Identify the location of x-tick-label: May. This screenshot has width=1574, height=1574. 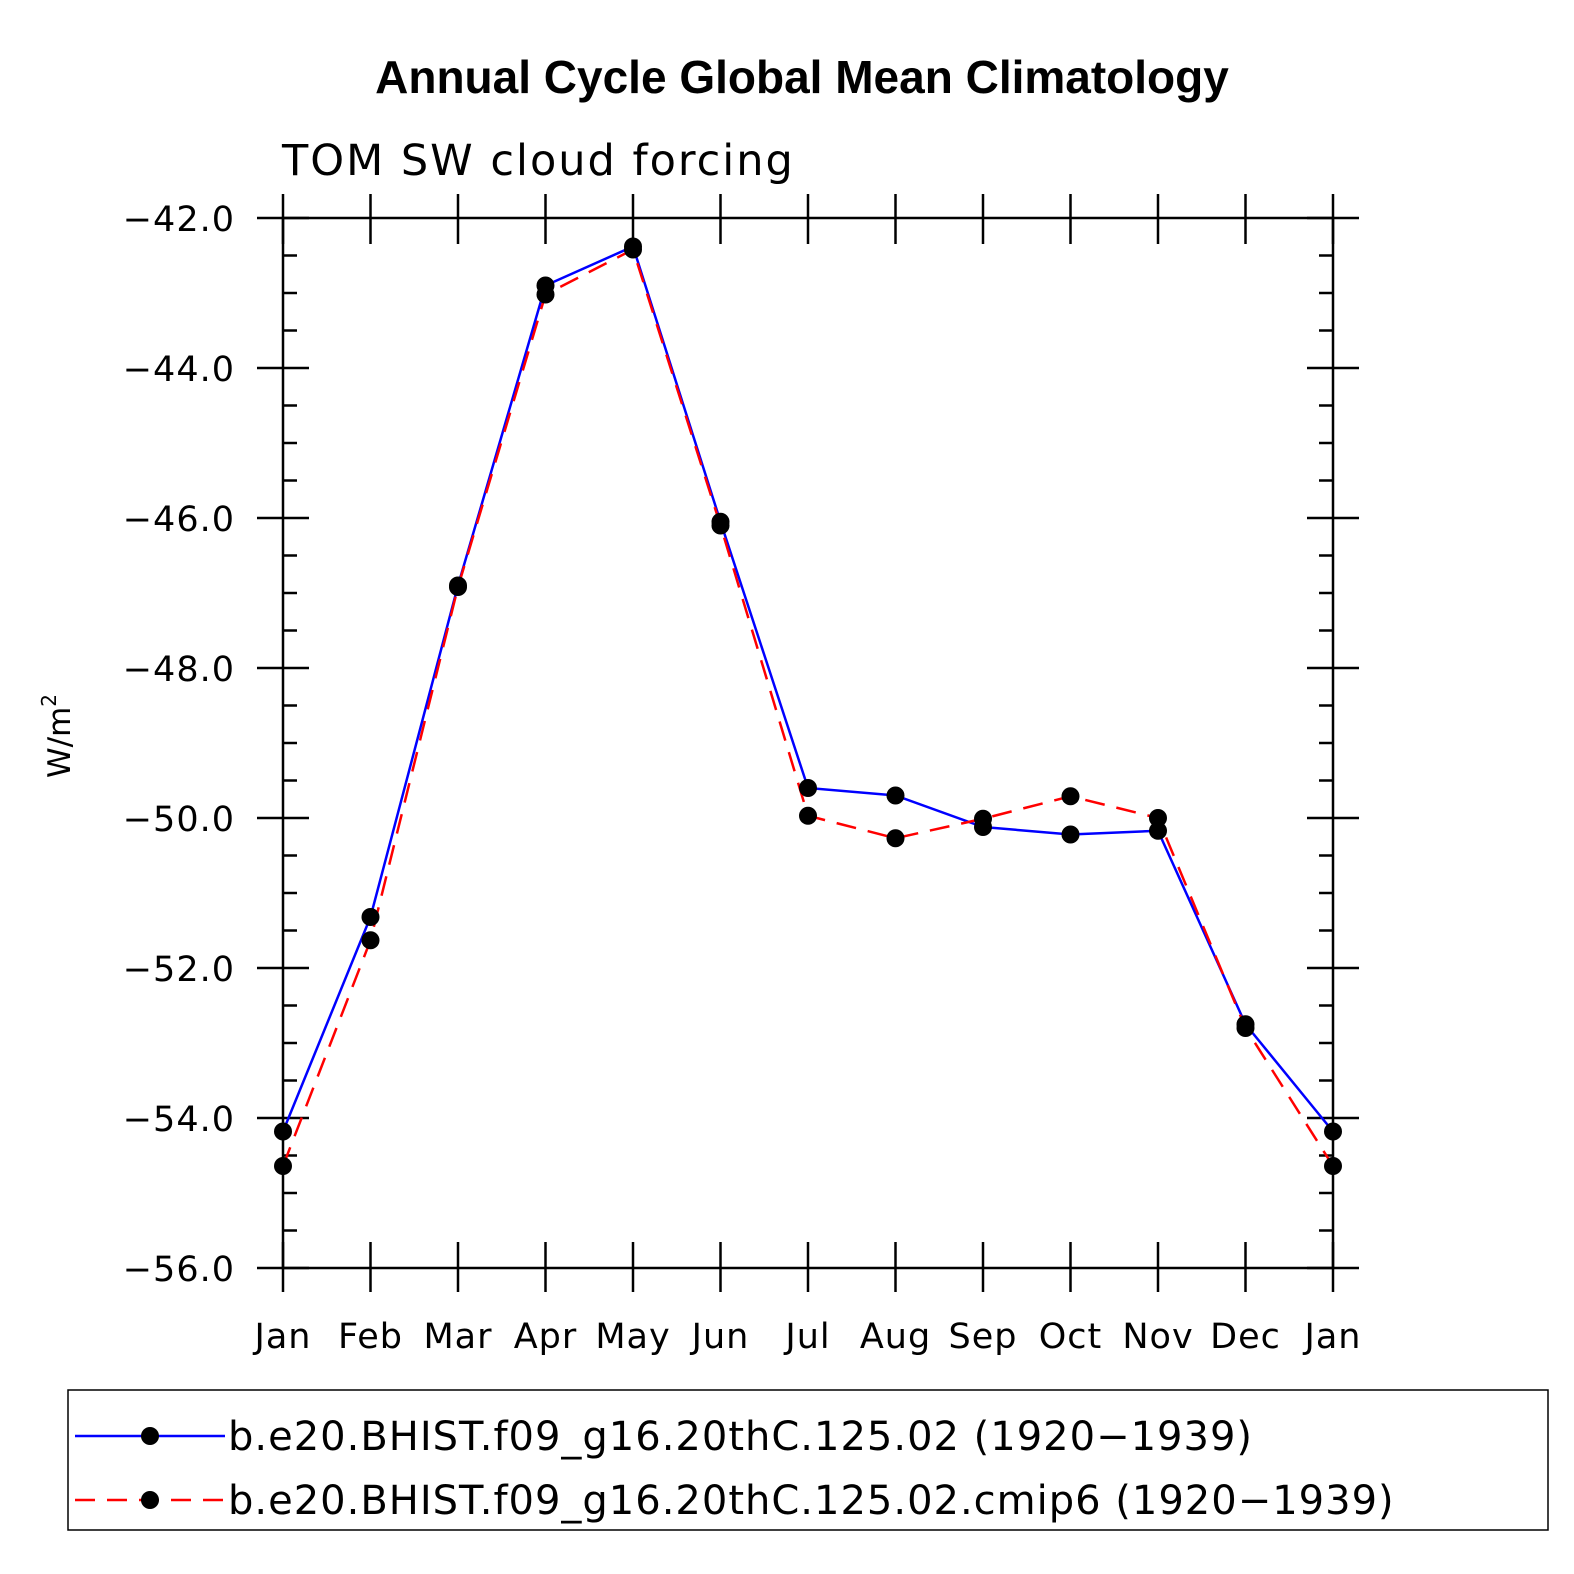
(632, 1337).